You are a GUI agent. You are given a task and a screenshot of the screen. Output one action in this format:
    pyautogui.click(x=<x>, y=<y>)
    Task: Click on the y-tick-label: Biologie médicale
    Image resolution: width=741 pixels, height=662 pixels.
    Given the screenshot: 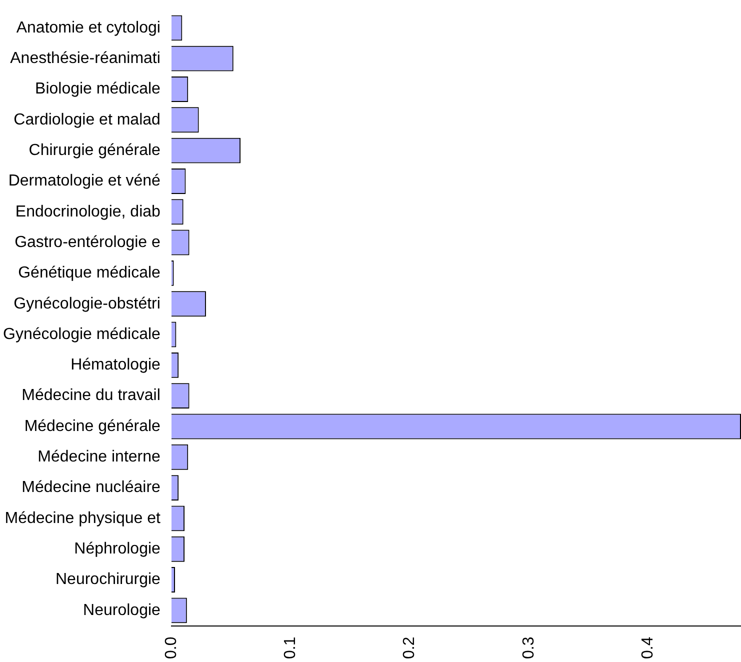 What is the action you would take?
    pyautogui.click(x=98, y=89)
    